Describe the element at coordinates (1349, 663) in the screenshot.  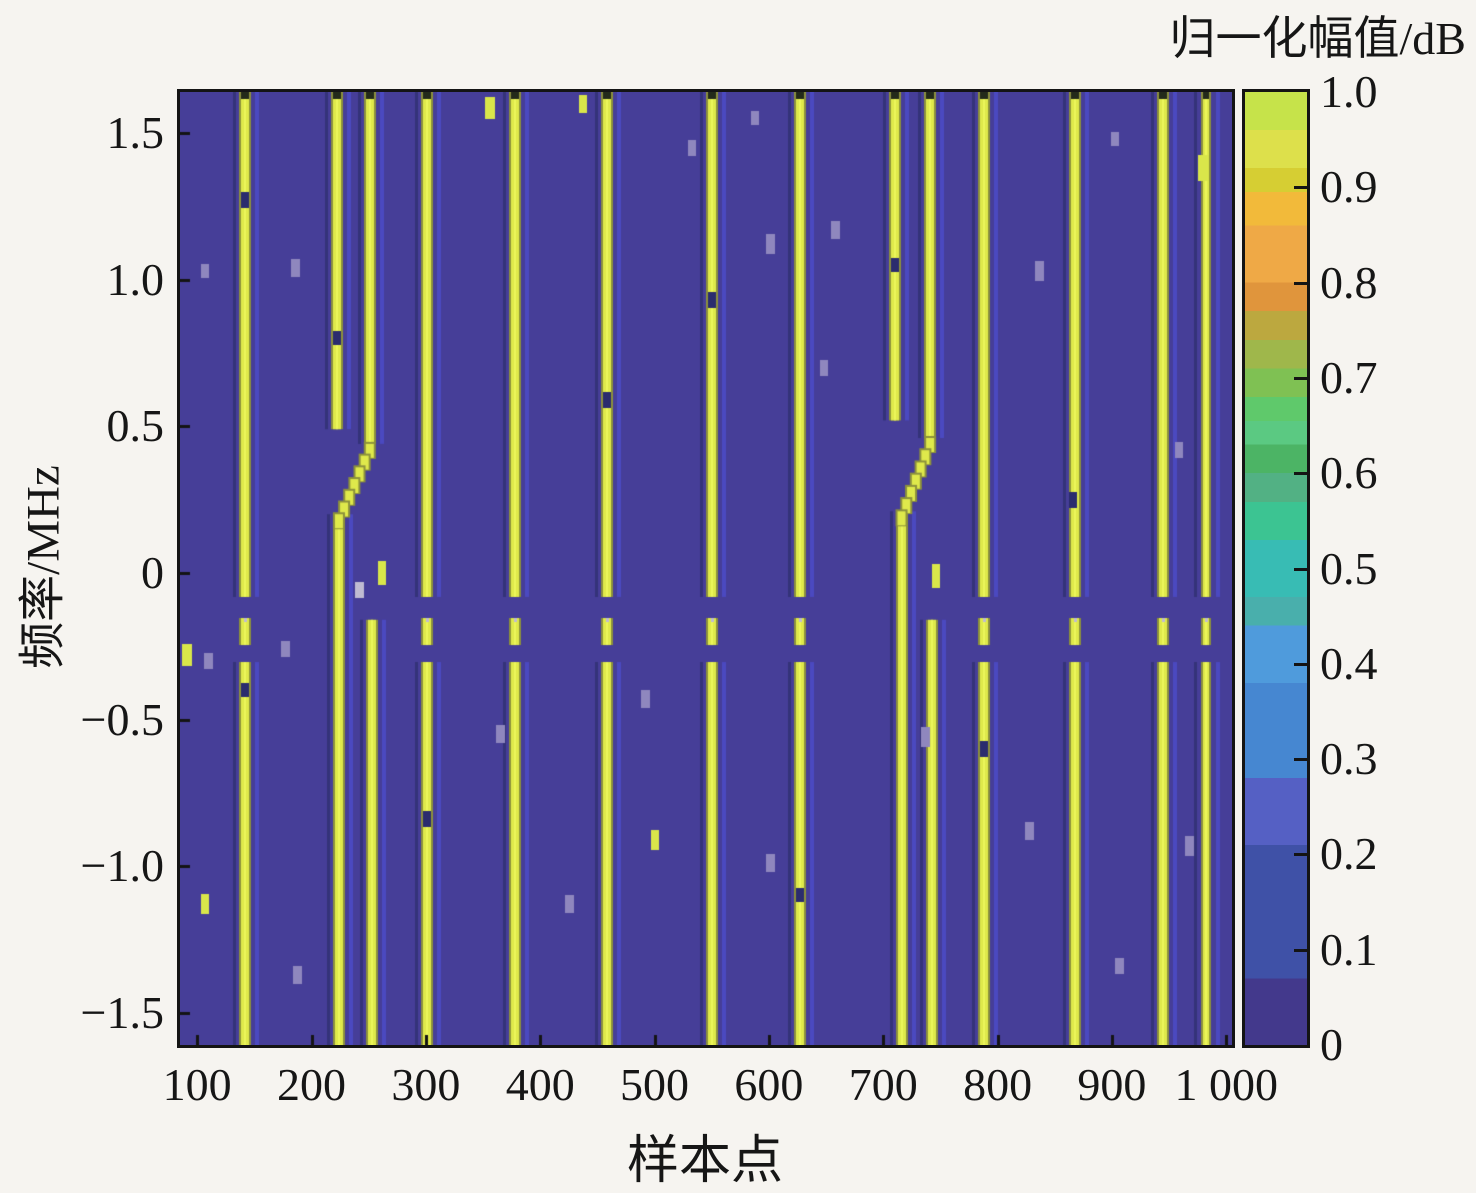
I see `colorbar-tick-0.4: 0.4` at that location.